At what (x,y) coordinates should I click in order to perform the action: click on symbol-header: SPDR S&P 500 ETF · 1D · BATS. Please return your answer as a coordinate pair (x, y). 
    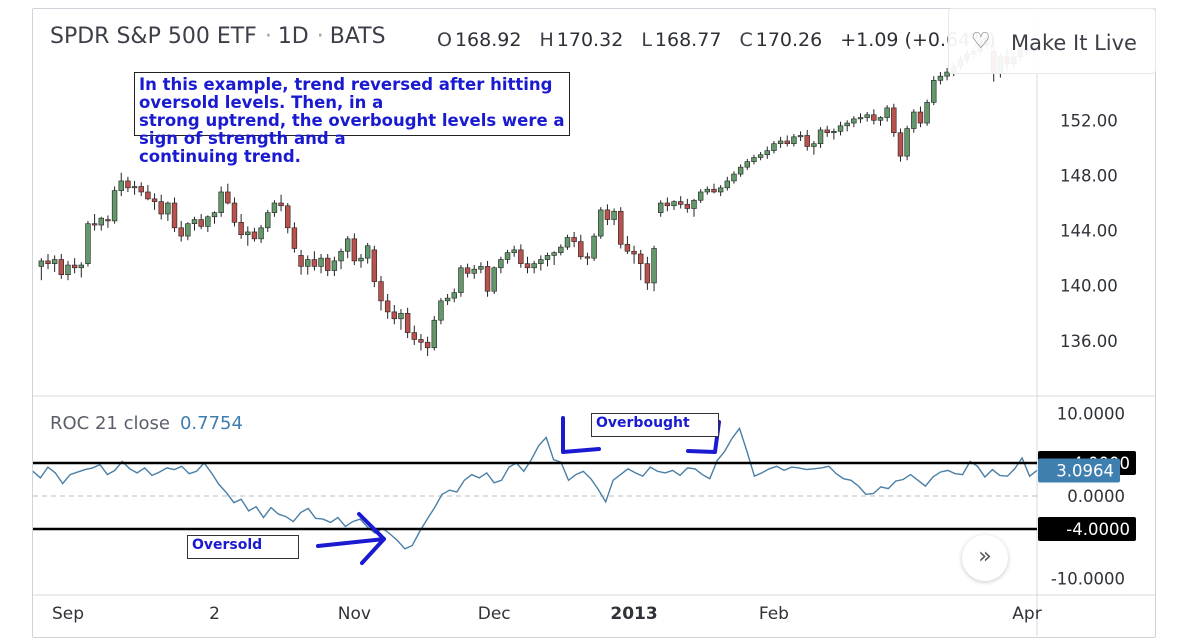
    Looking at the image, I should click on (219, 36).